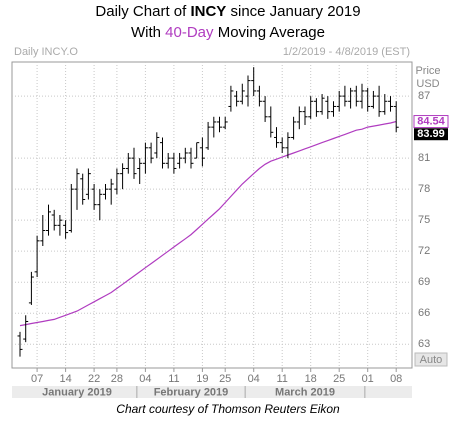  I want to click on x-tick-label: 19, so click(202, 379).